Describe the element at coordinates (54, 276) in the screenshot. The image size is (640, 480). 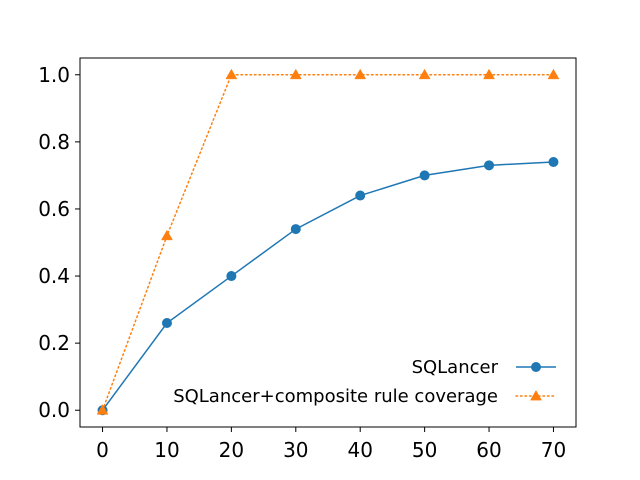
I see `y-tick-label: 0.4` at that location.